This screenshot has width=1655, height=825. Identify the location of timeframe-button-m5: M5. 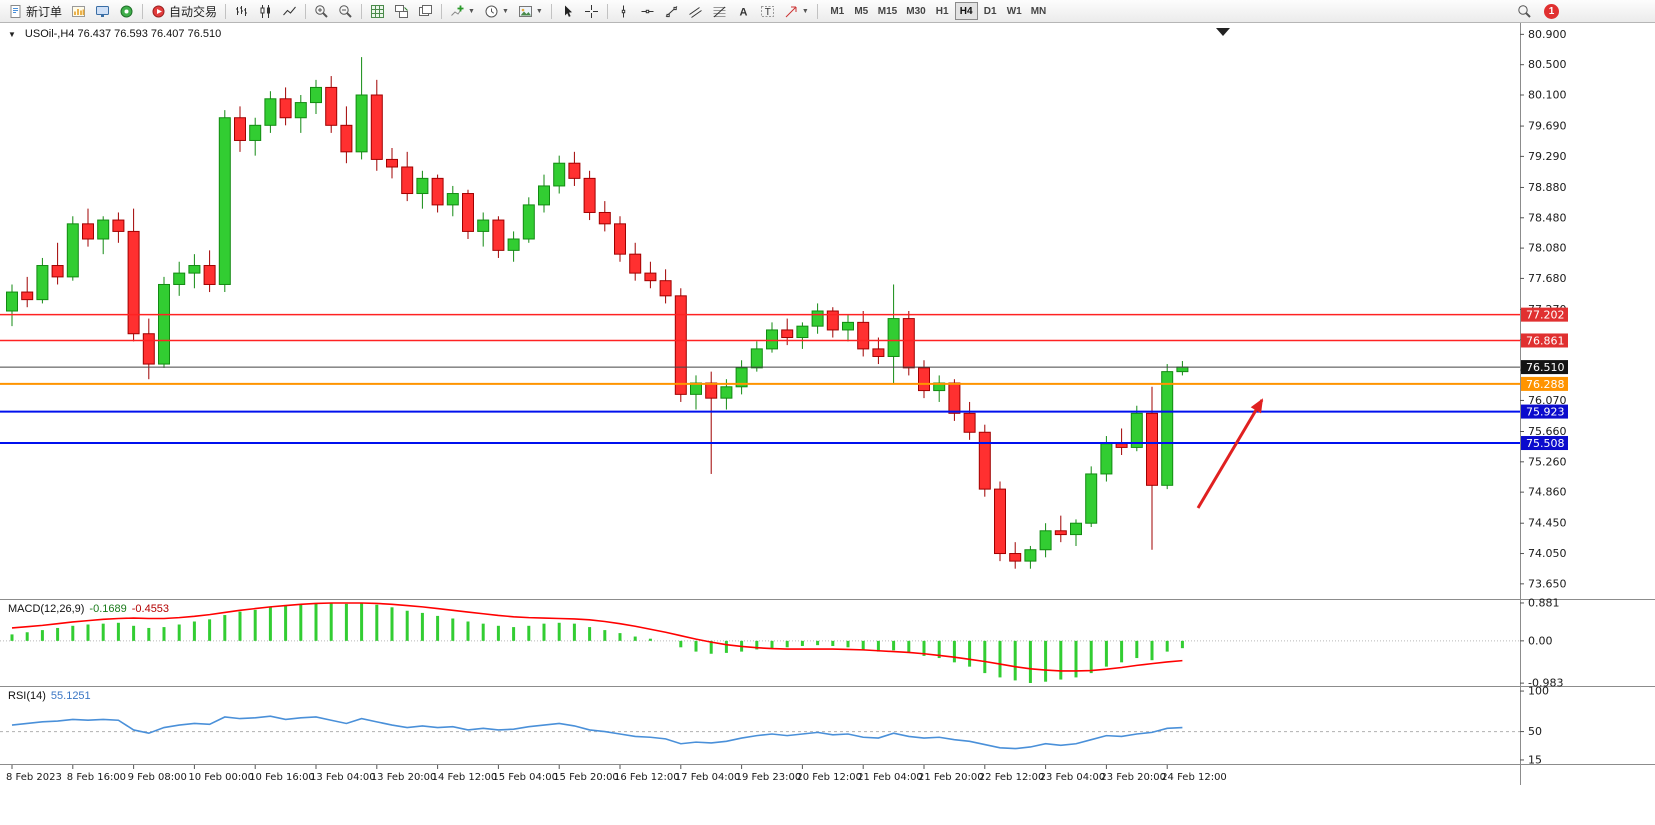
(861, 11).